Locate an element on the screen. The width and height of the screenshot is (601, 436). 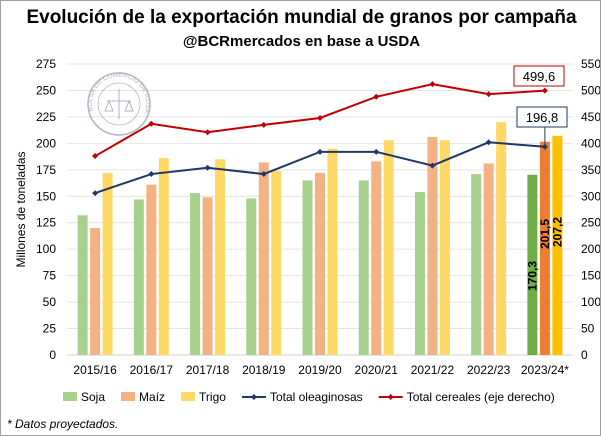
y2-tick-label: 450 is located at coordinates (591, 117).